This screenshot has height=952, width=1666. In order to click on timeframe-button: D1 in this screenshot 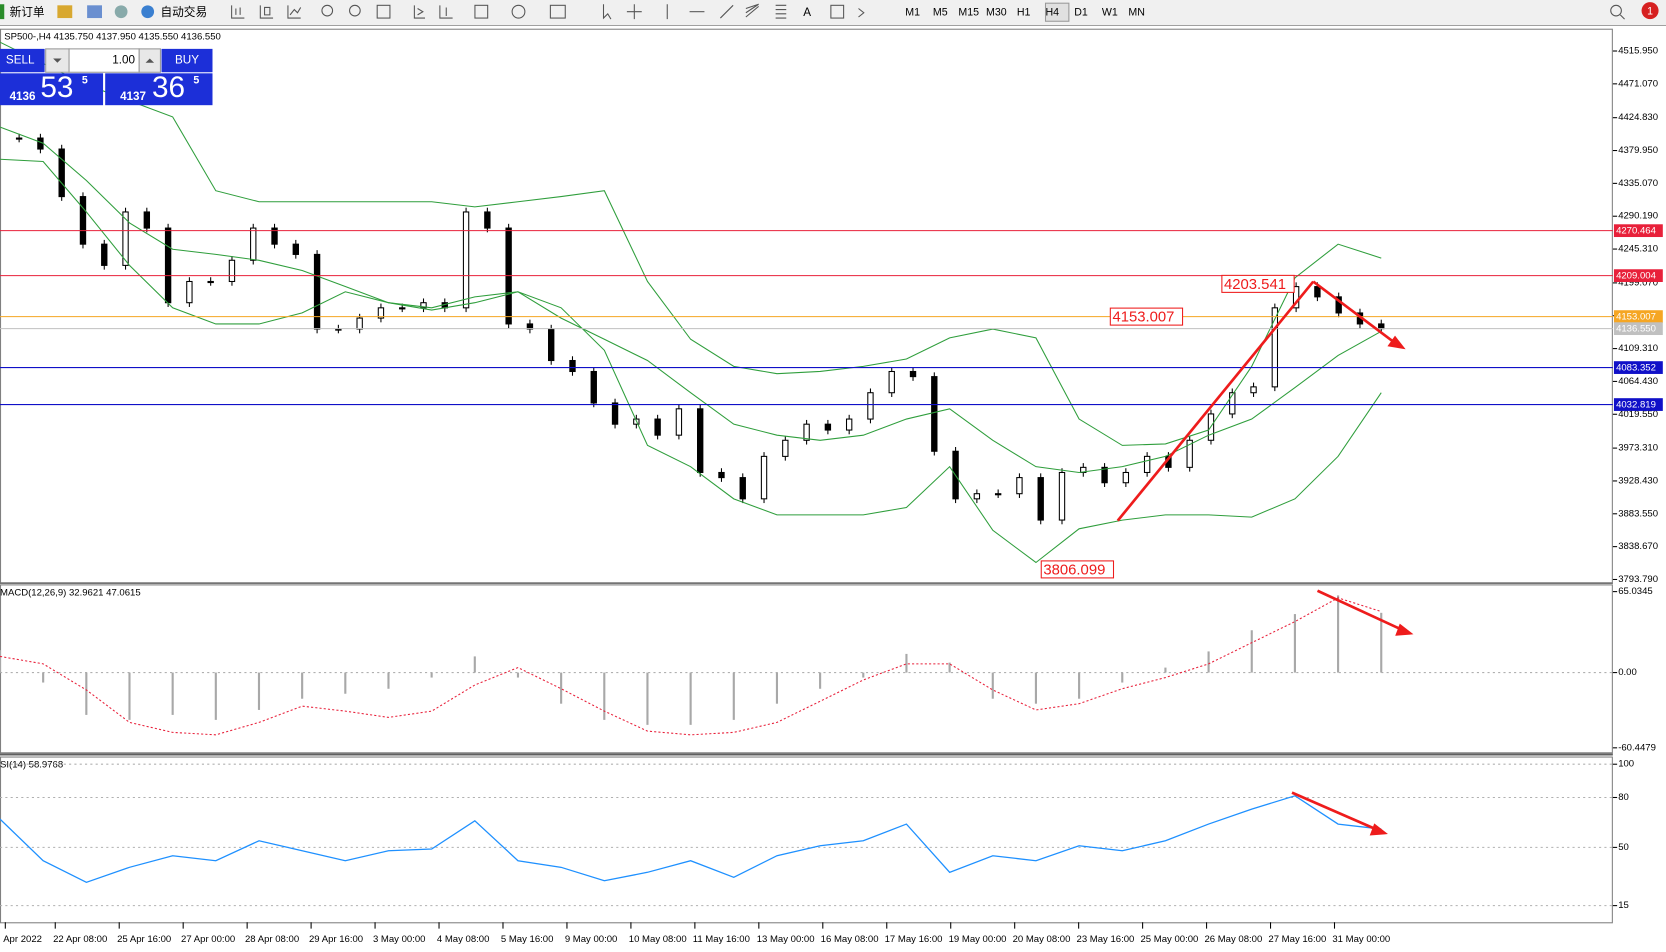, I will do `click(1081, 13)`.